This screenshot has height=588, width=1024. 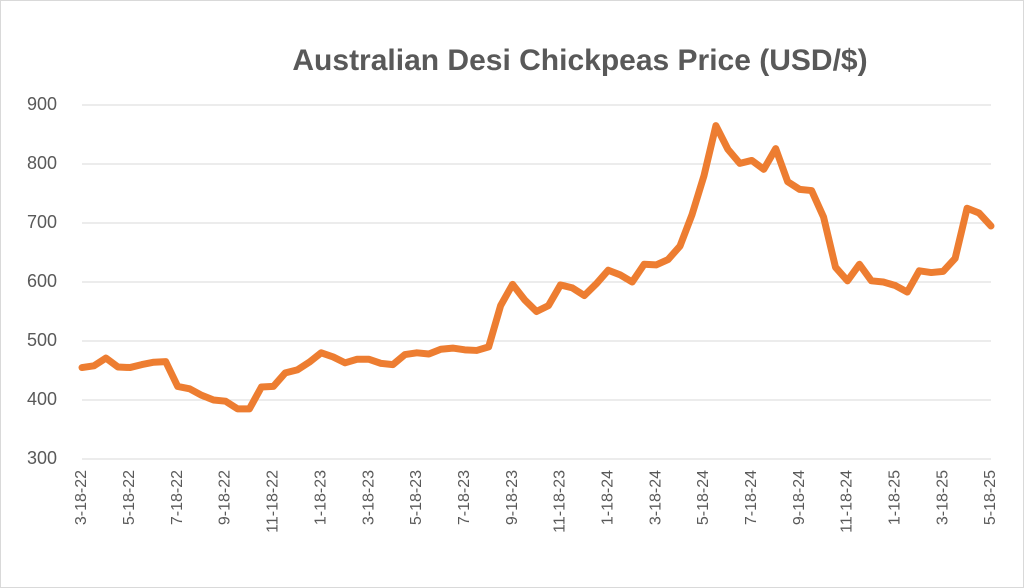 What do you see at coordinates (464, 497) in the screenshot?
I see `x-tick-label: 7-18-23` at bounding box center [464, 497].